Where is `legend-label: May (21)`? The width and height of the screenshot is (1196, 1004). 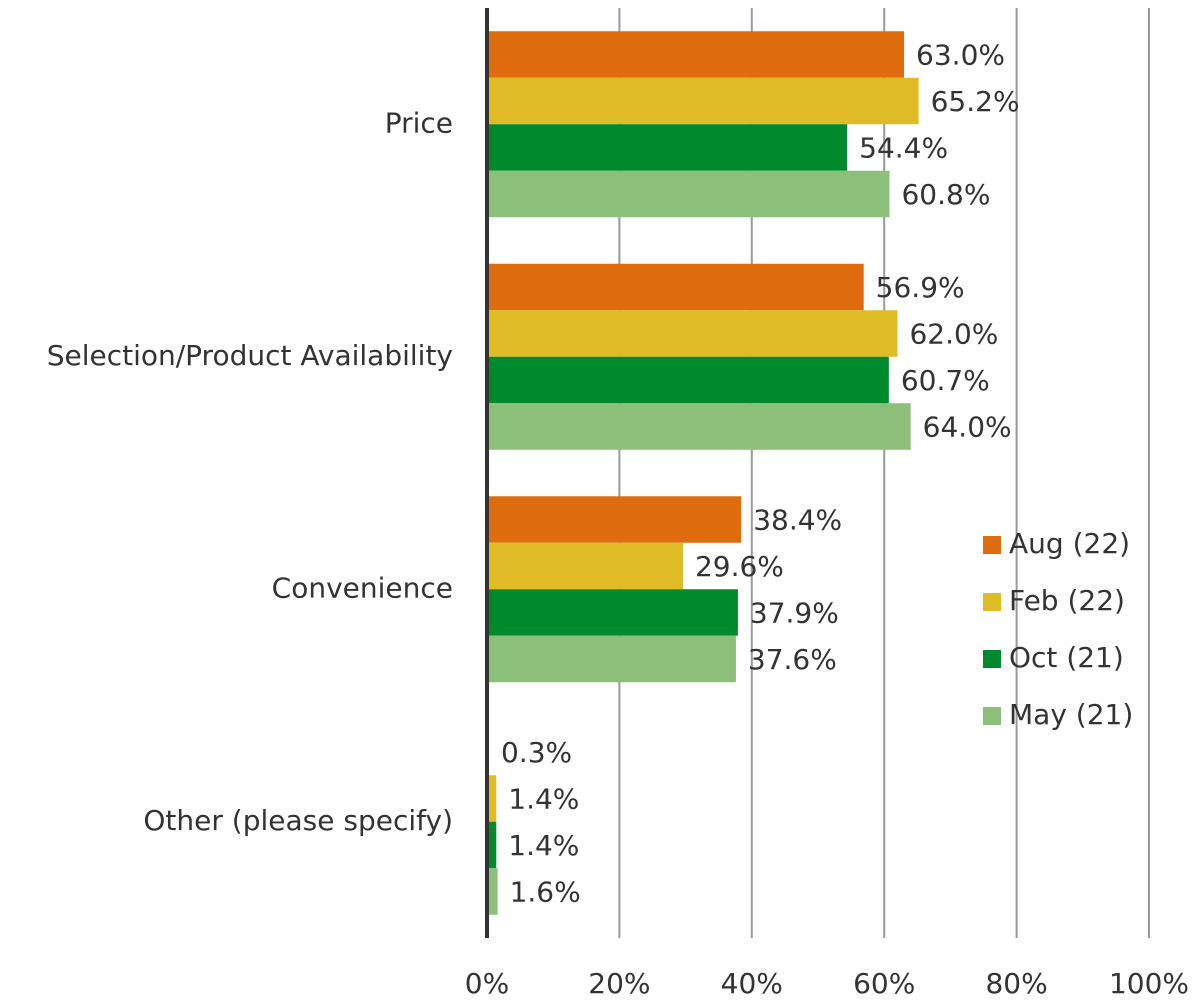 legend-label: May (21) is located at coordinates (1071, 714).